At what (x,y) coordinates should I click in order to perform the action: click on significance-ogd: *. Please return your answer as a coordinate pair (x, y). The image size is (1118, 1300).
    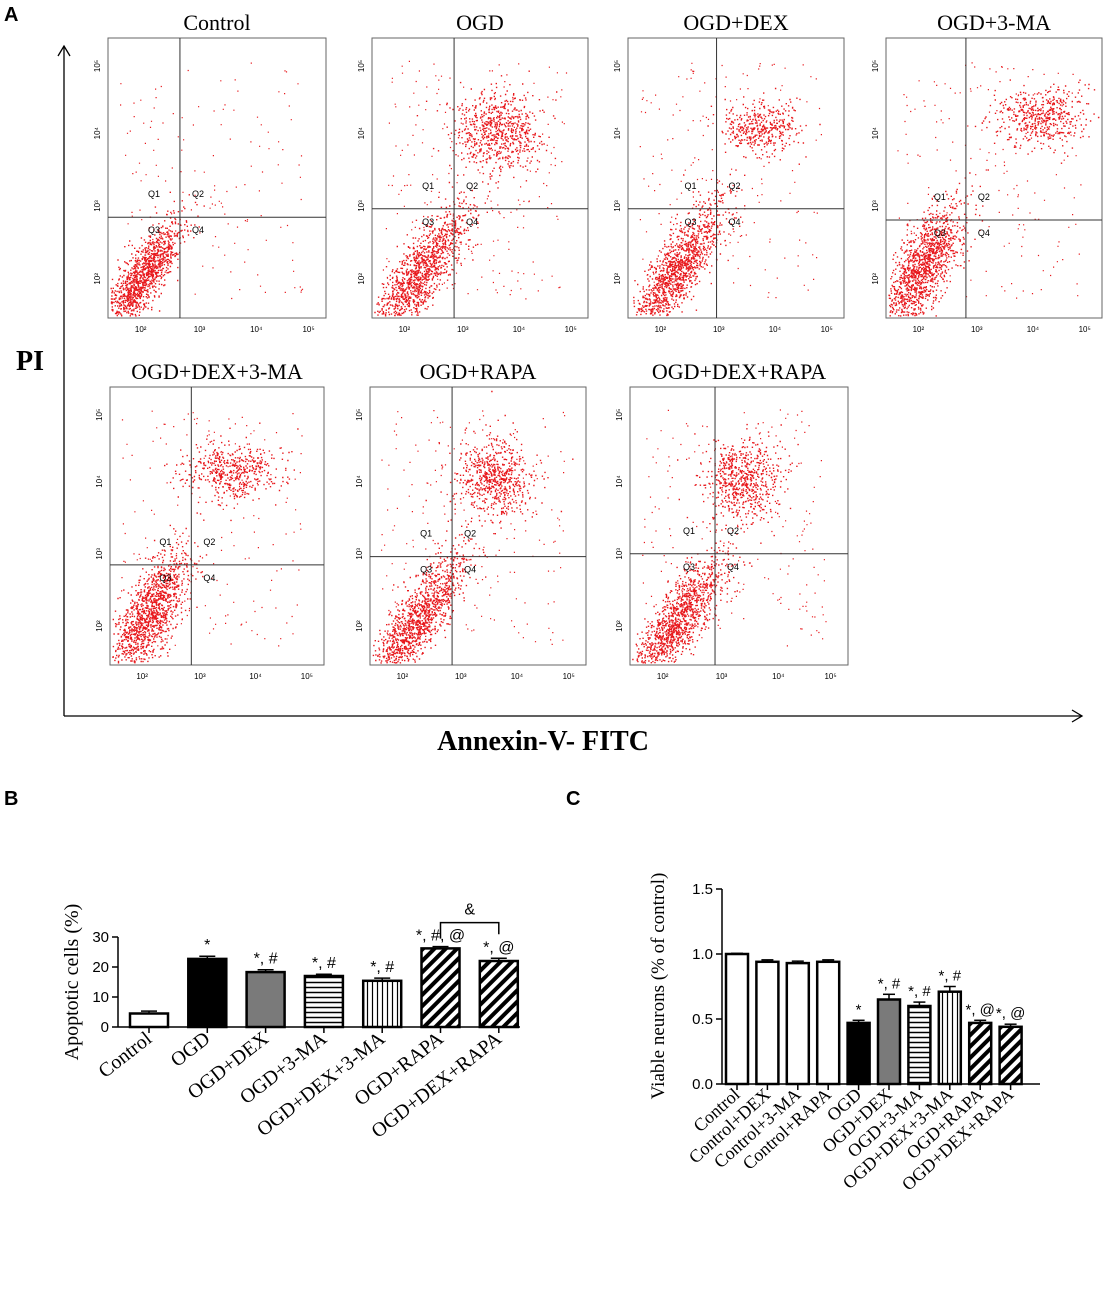
    Looking at the image, I should click on (207, 945).